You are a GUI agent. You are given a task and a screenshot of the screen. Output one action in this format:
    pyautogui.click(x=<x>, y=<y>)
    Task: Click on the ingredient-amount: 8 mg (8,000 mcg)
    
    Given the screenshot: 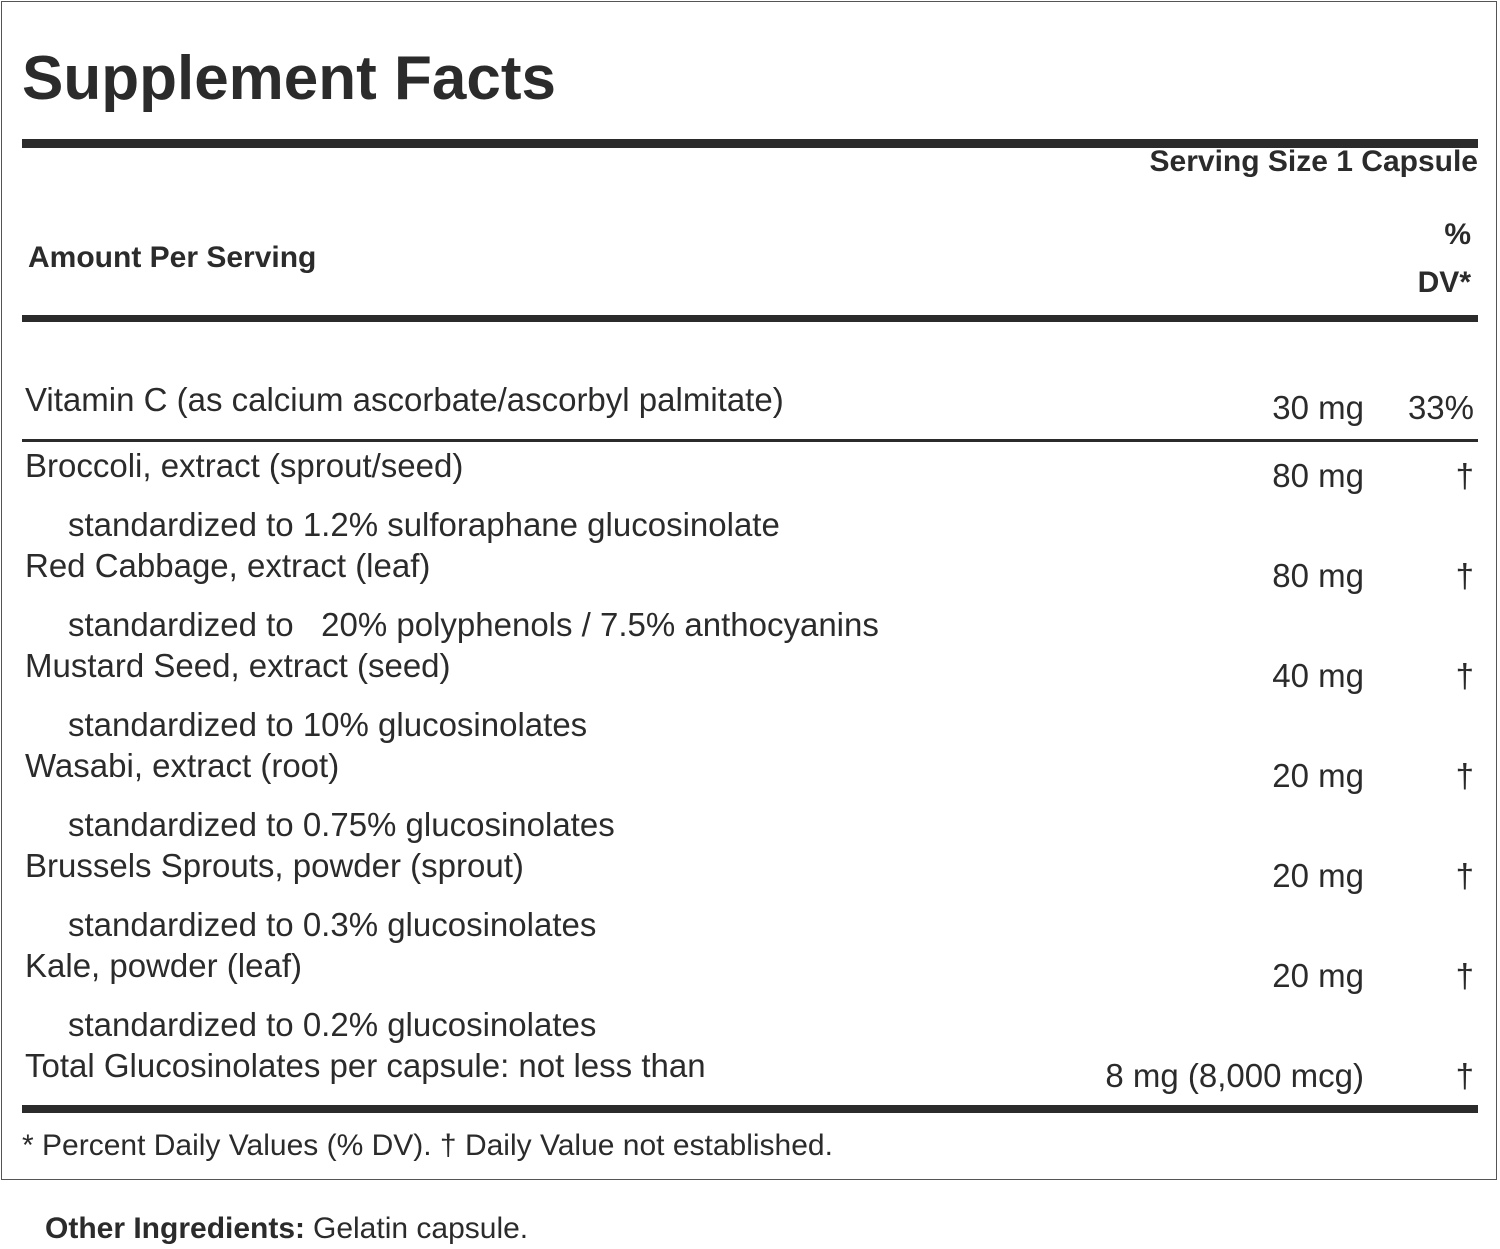 What is the action you would take?
    pyautogui.click(x=1234, y=1075)
    